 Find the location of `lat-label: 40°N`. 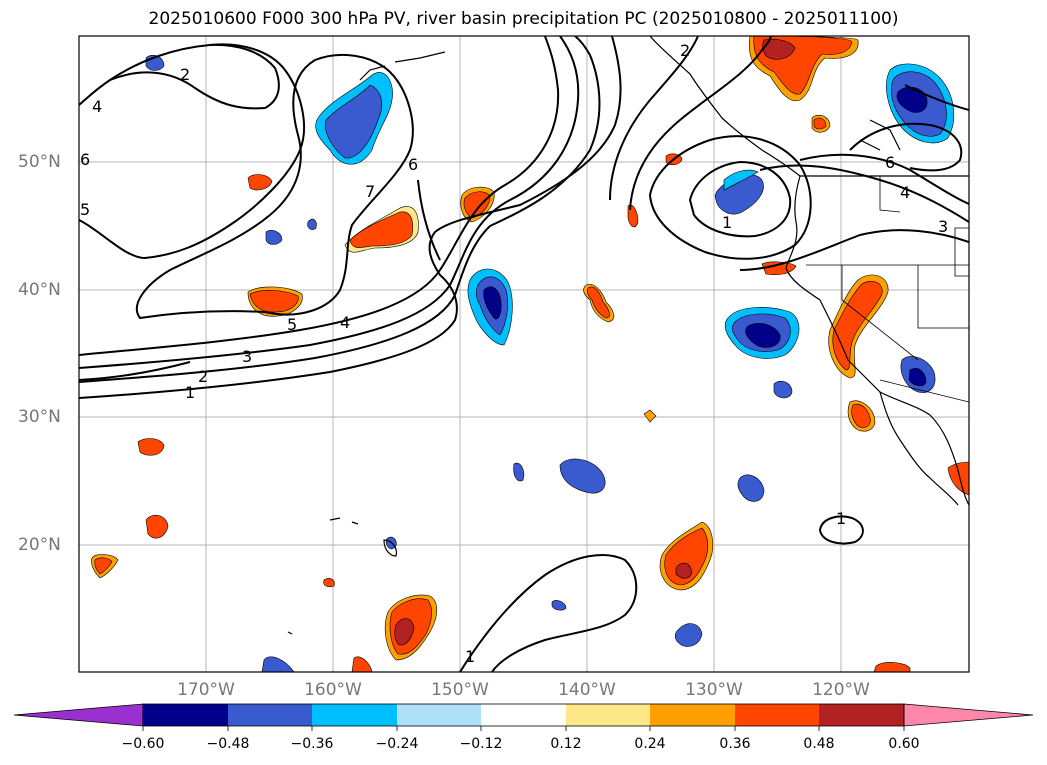

lat-label: 40°N is located at coordinates (39, 290).